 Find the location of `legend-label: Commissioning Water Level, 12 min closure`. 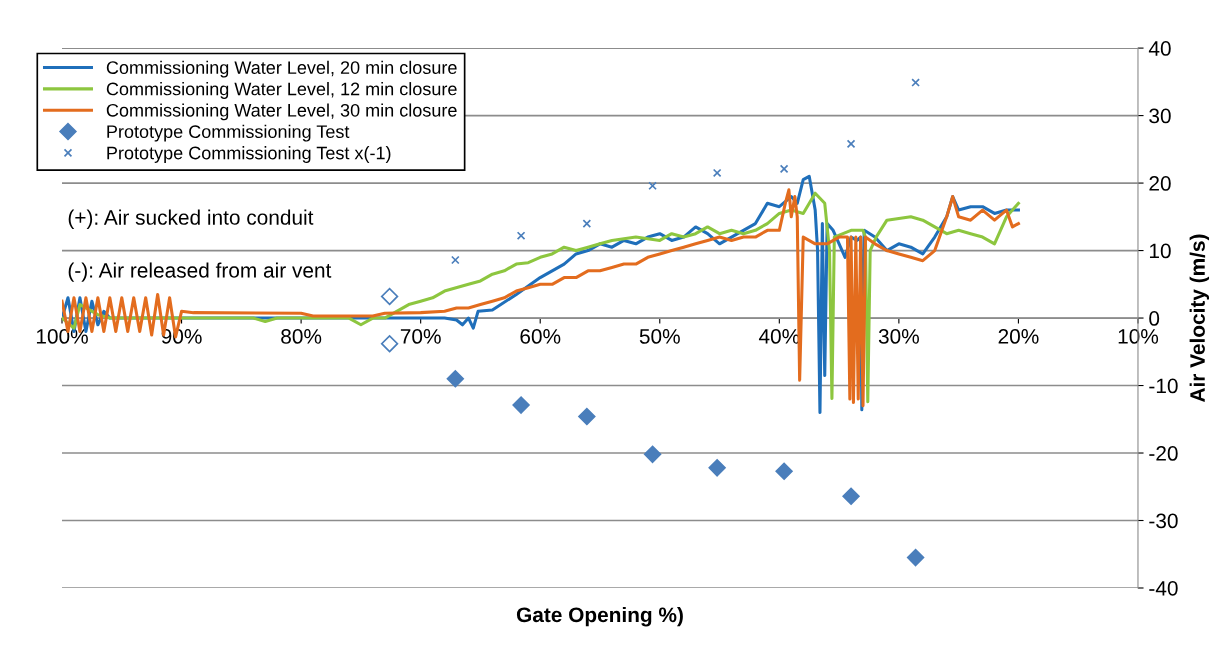

legend-label: Commissioning Water Level, 12 min closure is located at coordinates (281, 90).